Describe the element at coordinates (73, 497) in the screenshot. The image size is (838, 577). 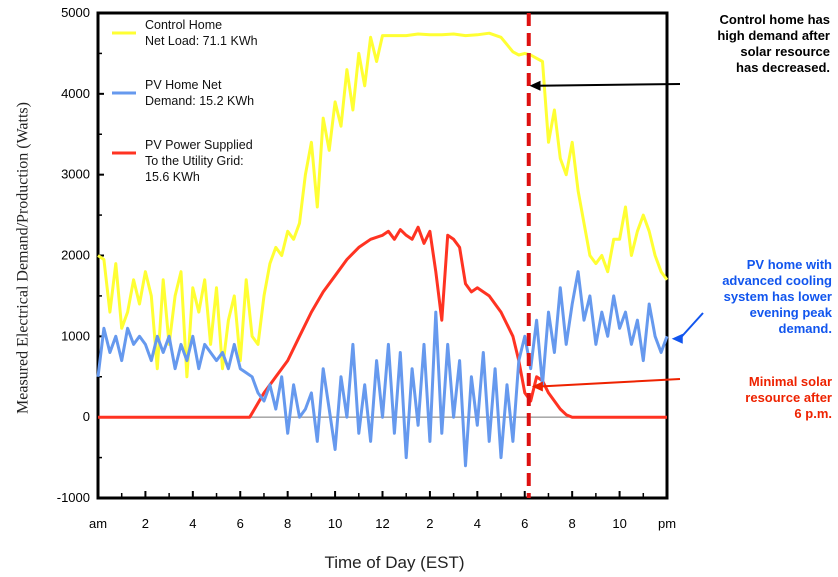
I see `y-tick-label: -1000` at that location.